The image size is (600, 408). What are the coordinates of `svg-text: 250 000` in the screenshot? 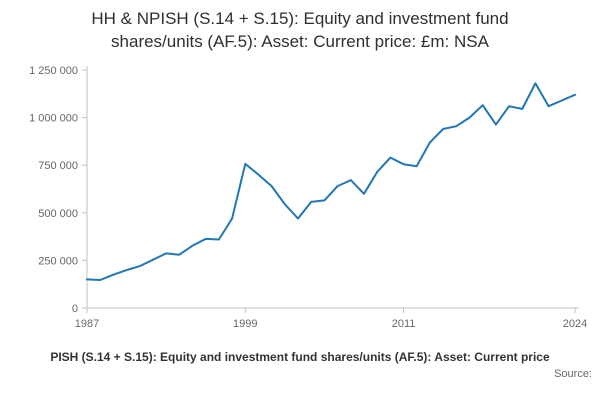 It's located at (58, 261).